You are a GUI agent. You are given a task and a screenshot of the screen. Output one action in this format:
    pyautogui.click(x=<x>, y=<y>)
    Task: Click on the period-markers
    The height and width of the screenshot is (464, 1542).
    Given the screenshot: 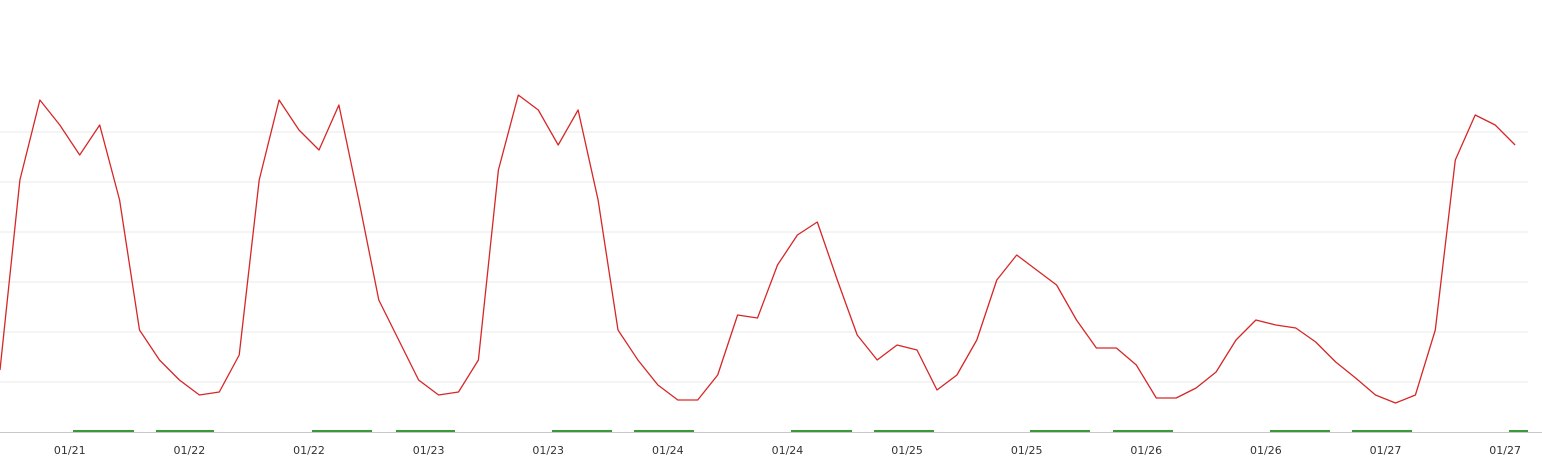 What is the action you would take?
    pyautogui.click(x=800, y=431)
    